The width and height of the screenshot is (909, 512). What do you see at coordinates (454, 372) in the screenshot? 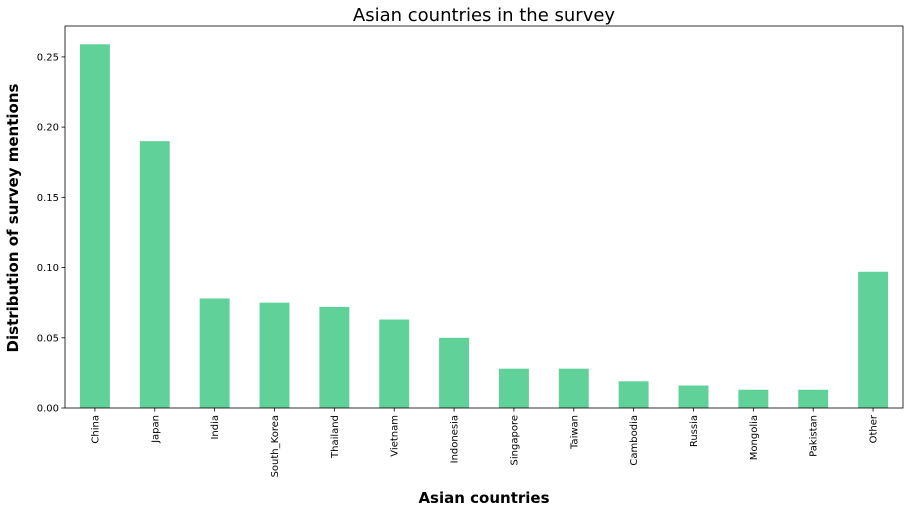
I see `bar-indonesia` at bounding box center [454, 372].